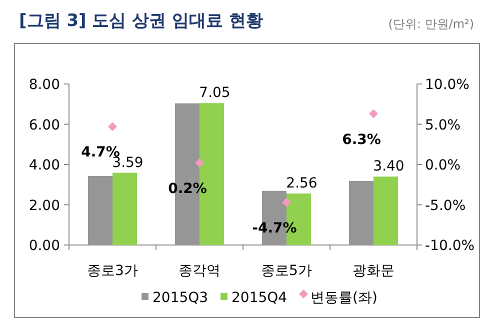 This screenshot has height=322, width=494. I want to click on legend-label: 변동률(좌), so click(344, 298).